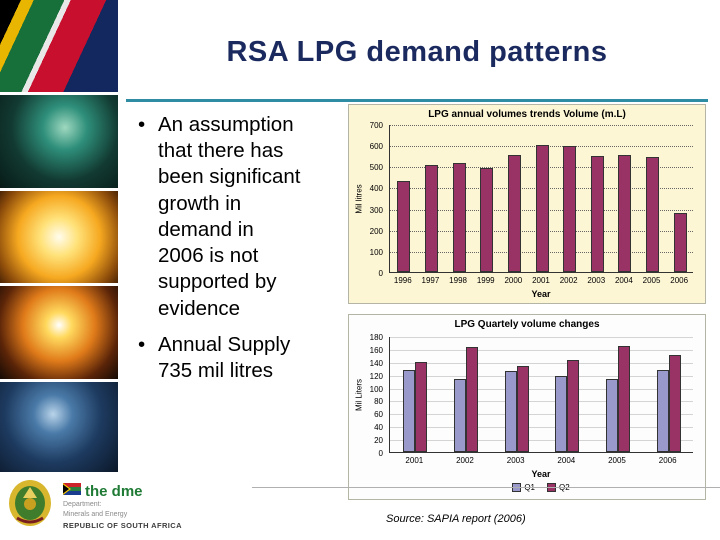 This screenshot has width=720, height=540. I want to click on coat-of-arms-logo, so click(30, 506).